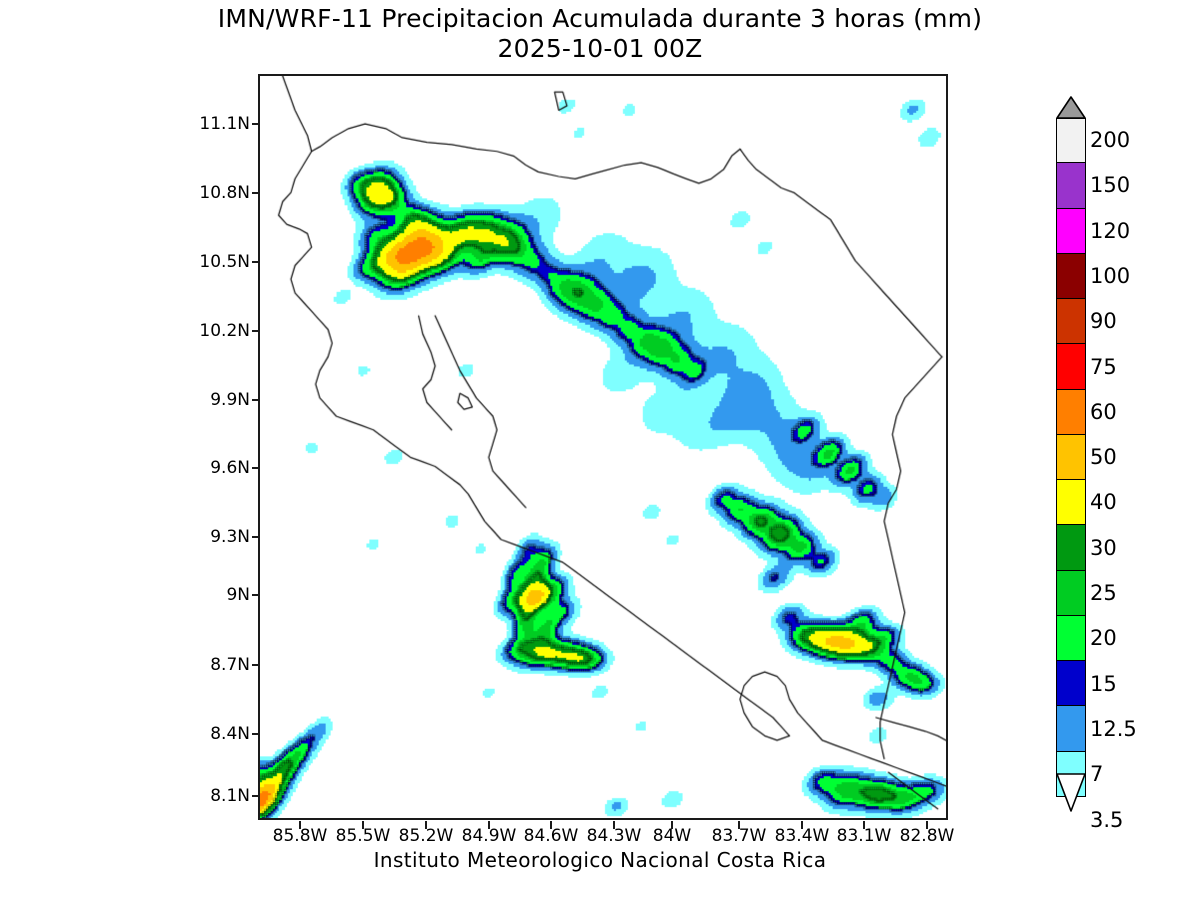  Describe the element at coordinates (739, 836) in the screenshot. I see `longitude-tick-label: 83.7W` at that location.